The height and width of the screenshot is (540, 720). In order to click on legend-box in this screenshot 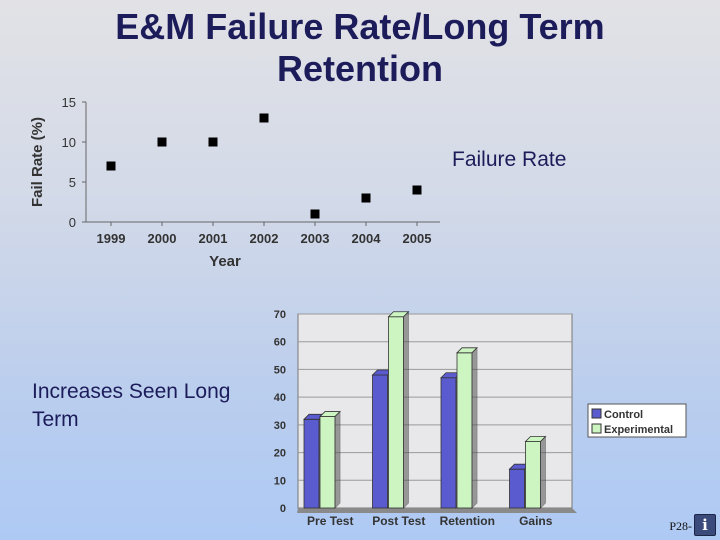, I will do `click(637, 420)`.